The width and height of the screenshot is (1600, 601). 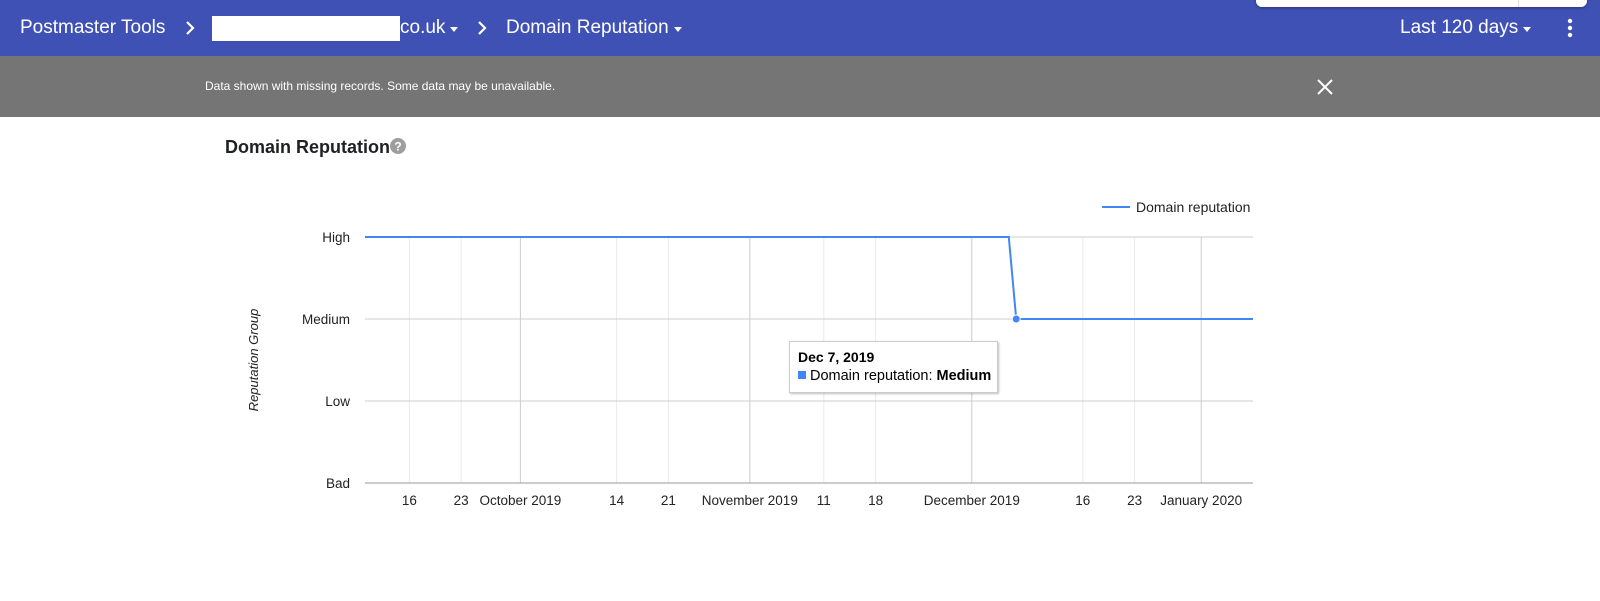 I want to click on y-tick-label: High, so click(x=336, y=237).